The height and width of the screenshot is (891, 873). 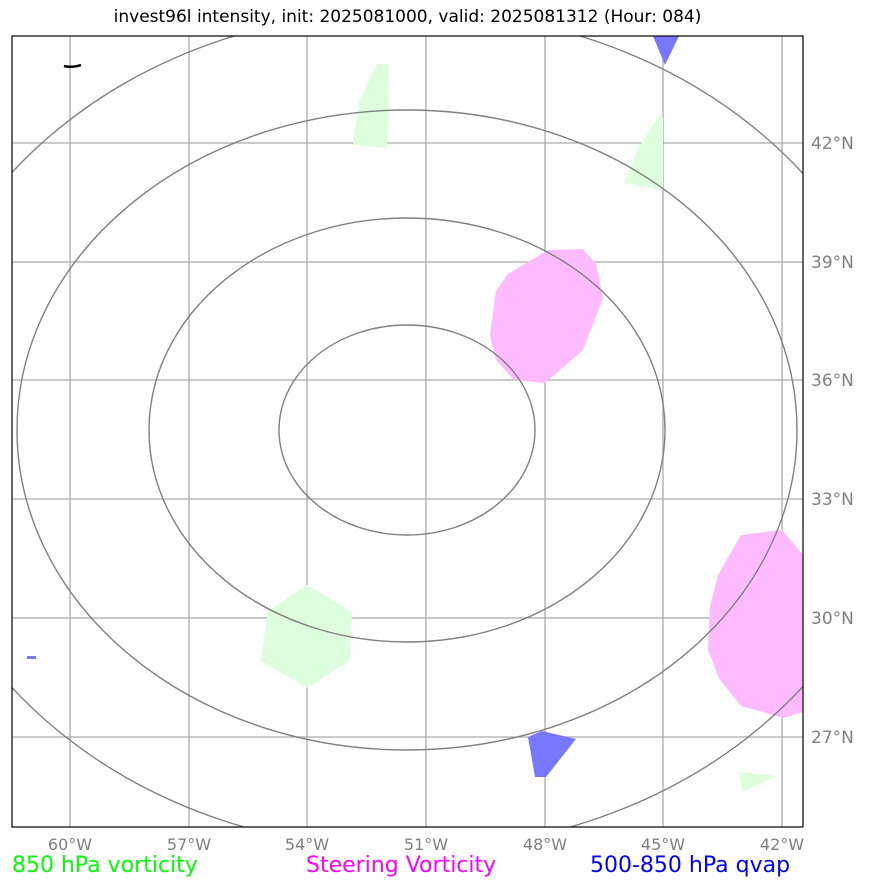 What do you see at coordinates (307, 844) in the screenshot?
I see `lon-tick: 54°W` at bounding box center [307, 844].